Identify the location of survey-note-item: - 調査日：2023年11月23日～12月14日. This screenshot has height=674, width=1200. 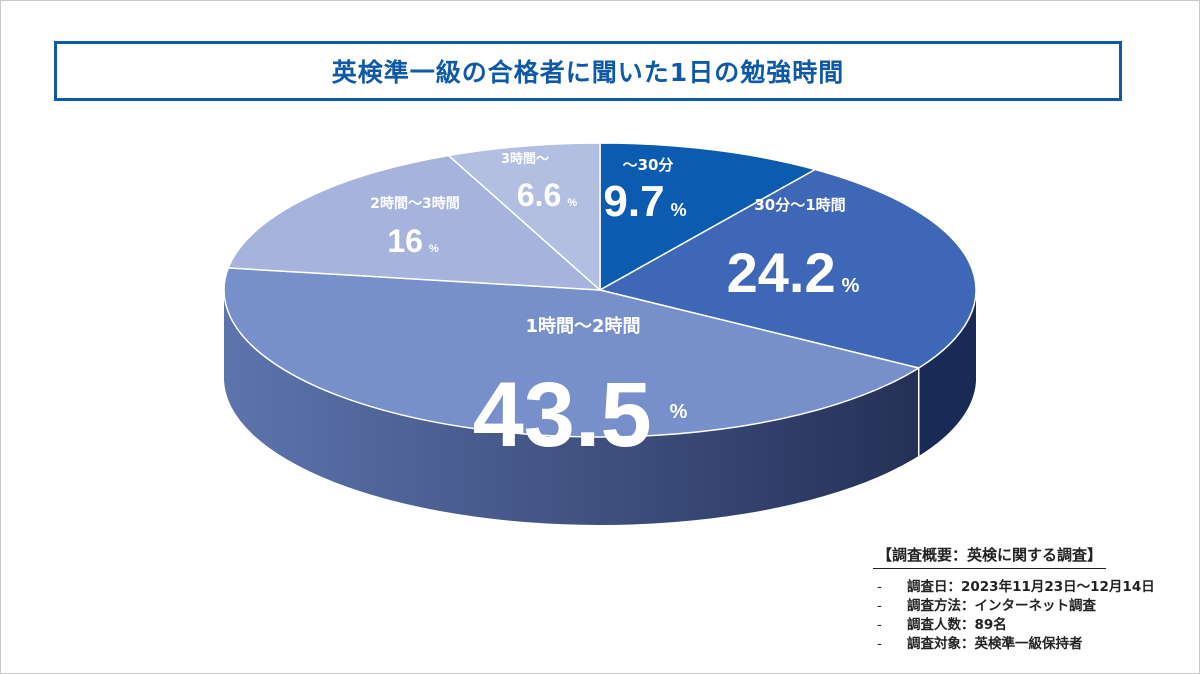
(1016, 587).